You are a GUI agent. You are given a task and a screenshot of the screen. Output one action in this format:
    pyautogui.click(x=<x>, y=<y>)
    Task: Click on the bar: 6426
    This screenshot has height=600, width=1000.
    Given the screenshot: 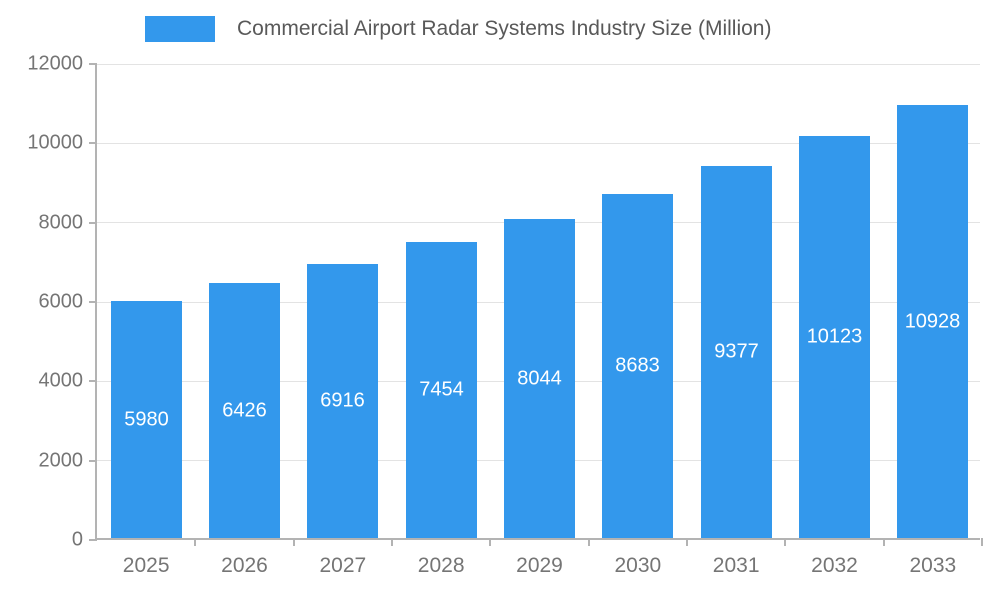 What is the action you would take?
    pyautogui.click(x=244, y=410)
    